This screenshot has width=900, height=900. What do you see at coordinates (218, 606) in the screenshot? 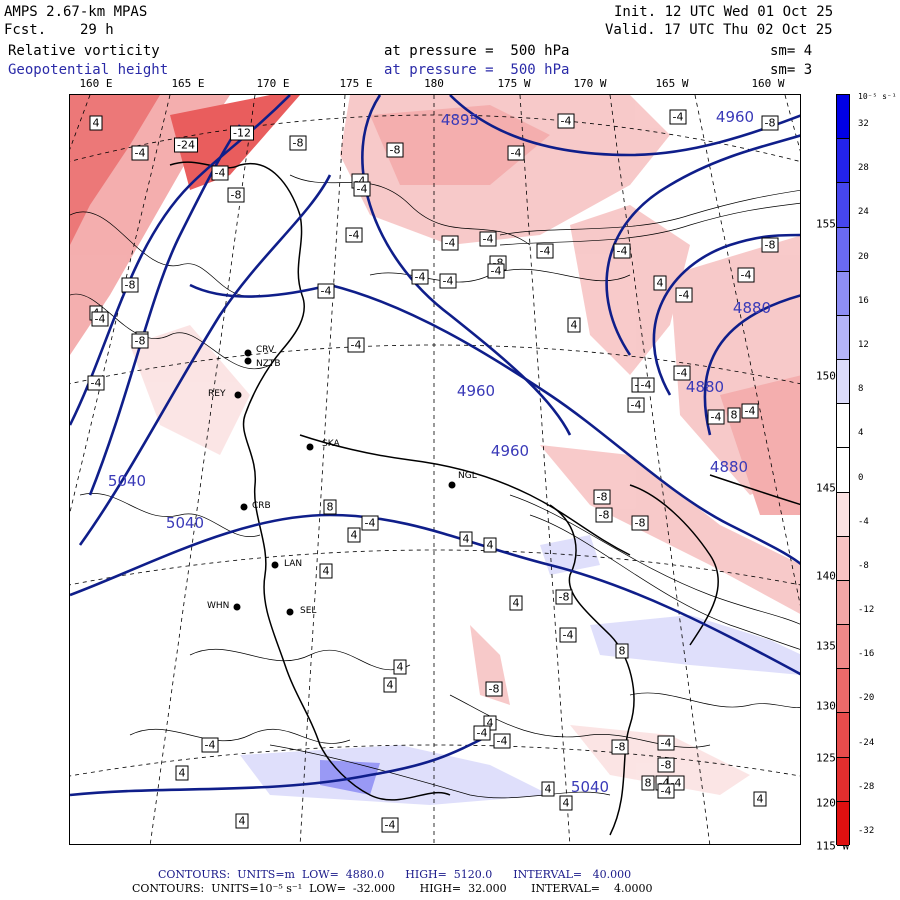
I see `station-label: WHN` at bounding box center [218, 606].